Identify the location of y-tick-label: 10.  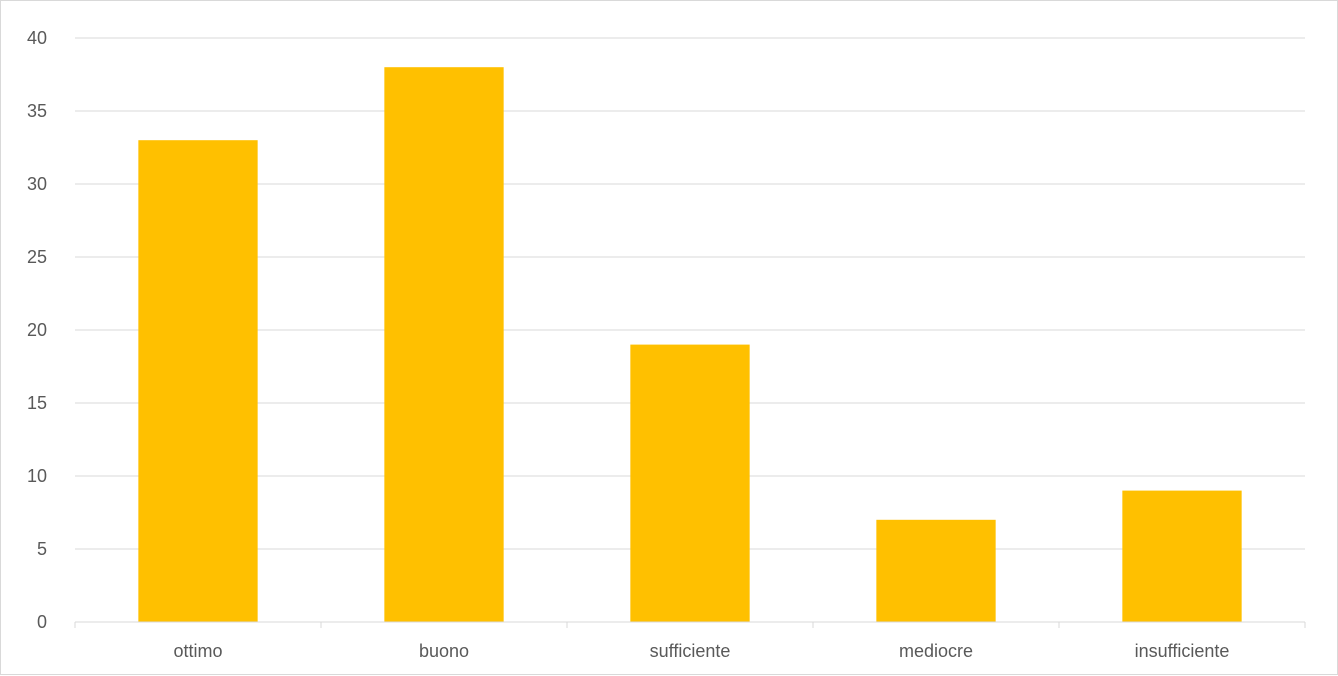
(37, 476).